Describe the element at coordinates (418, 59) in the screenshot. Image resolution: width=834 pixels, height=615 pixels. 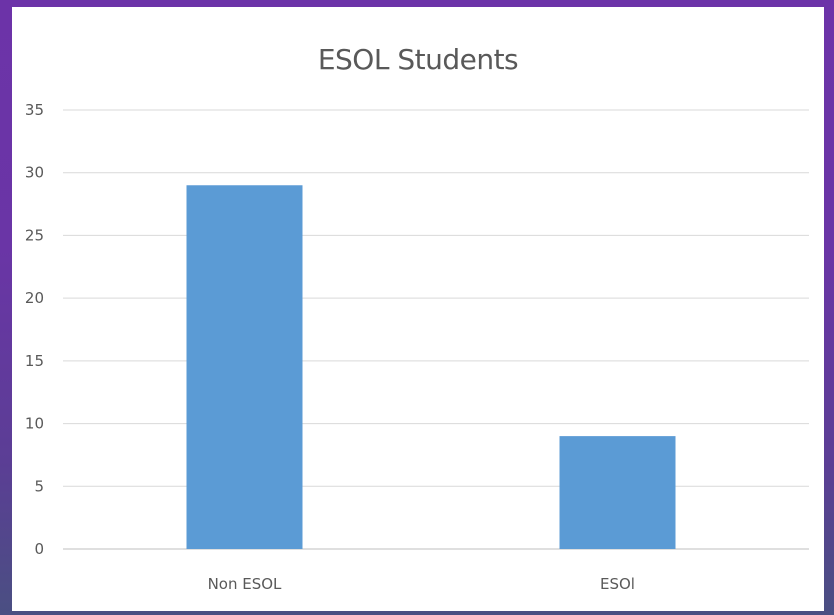
I see `chart-title: ESOL Students` at that location.